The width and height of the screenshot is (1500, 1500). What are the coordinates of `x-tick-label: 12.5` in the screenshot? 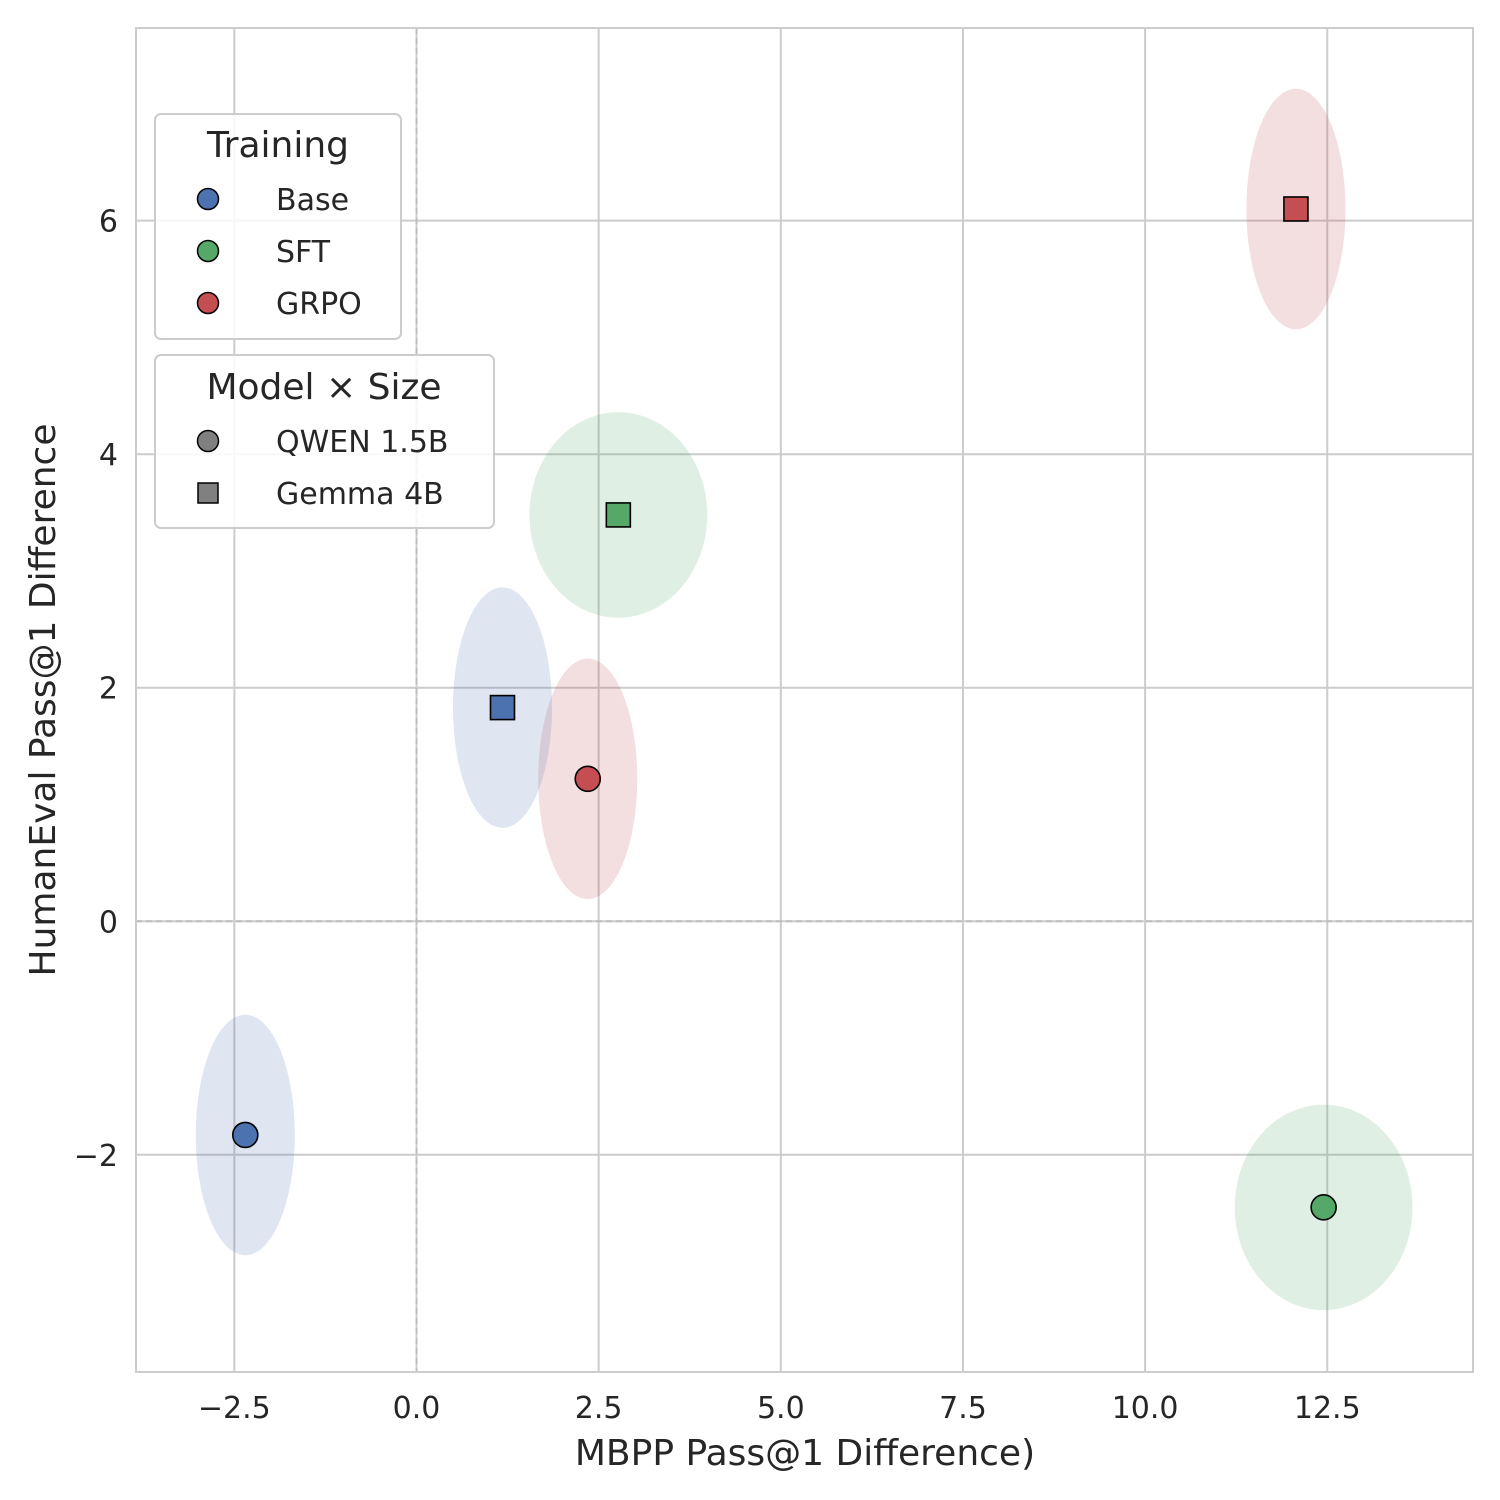 It's located at (1327, 1408).